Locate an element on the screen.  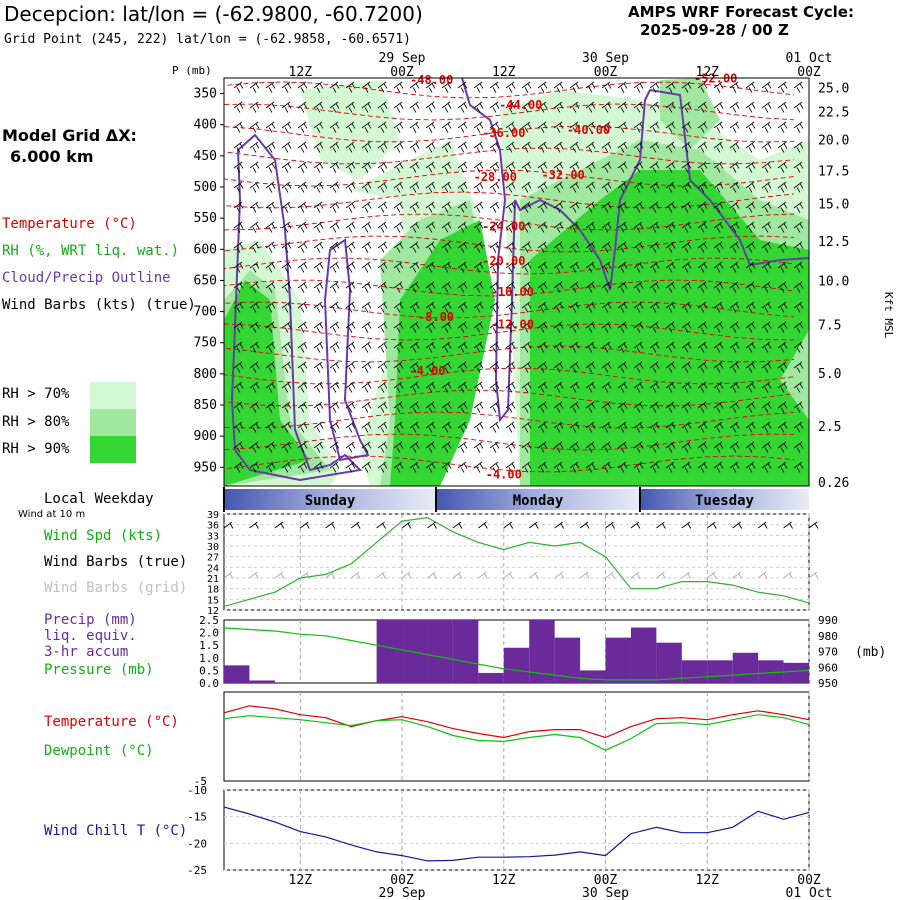
pressure-tick-label: 550 is located at coordinates (205, 218).